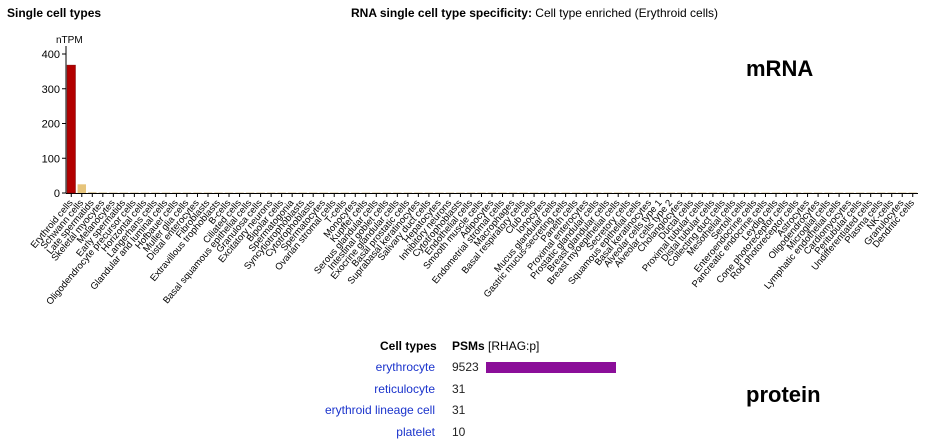 This screenshot has height=443, width=927. What do you see at coordinates (468, 346) in the screenshot?
I see `col-header-psms-label: PSMs` at bounding box center [468, 346].